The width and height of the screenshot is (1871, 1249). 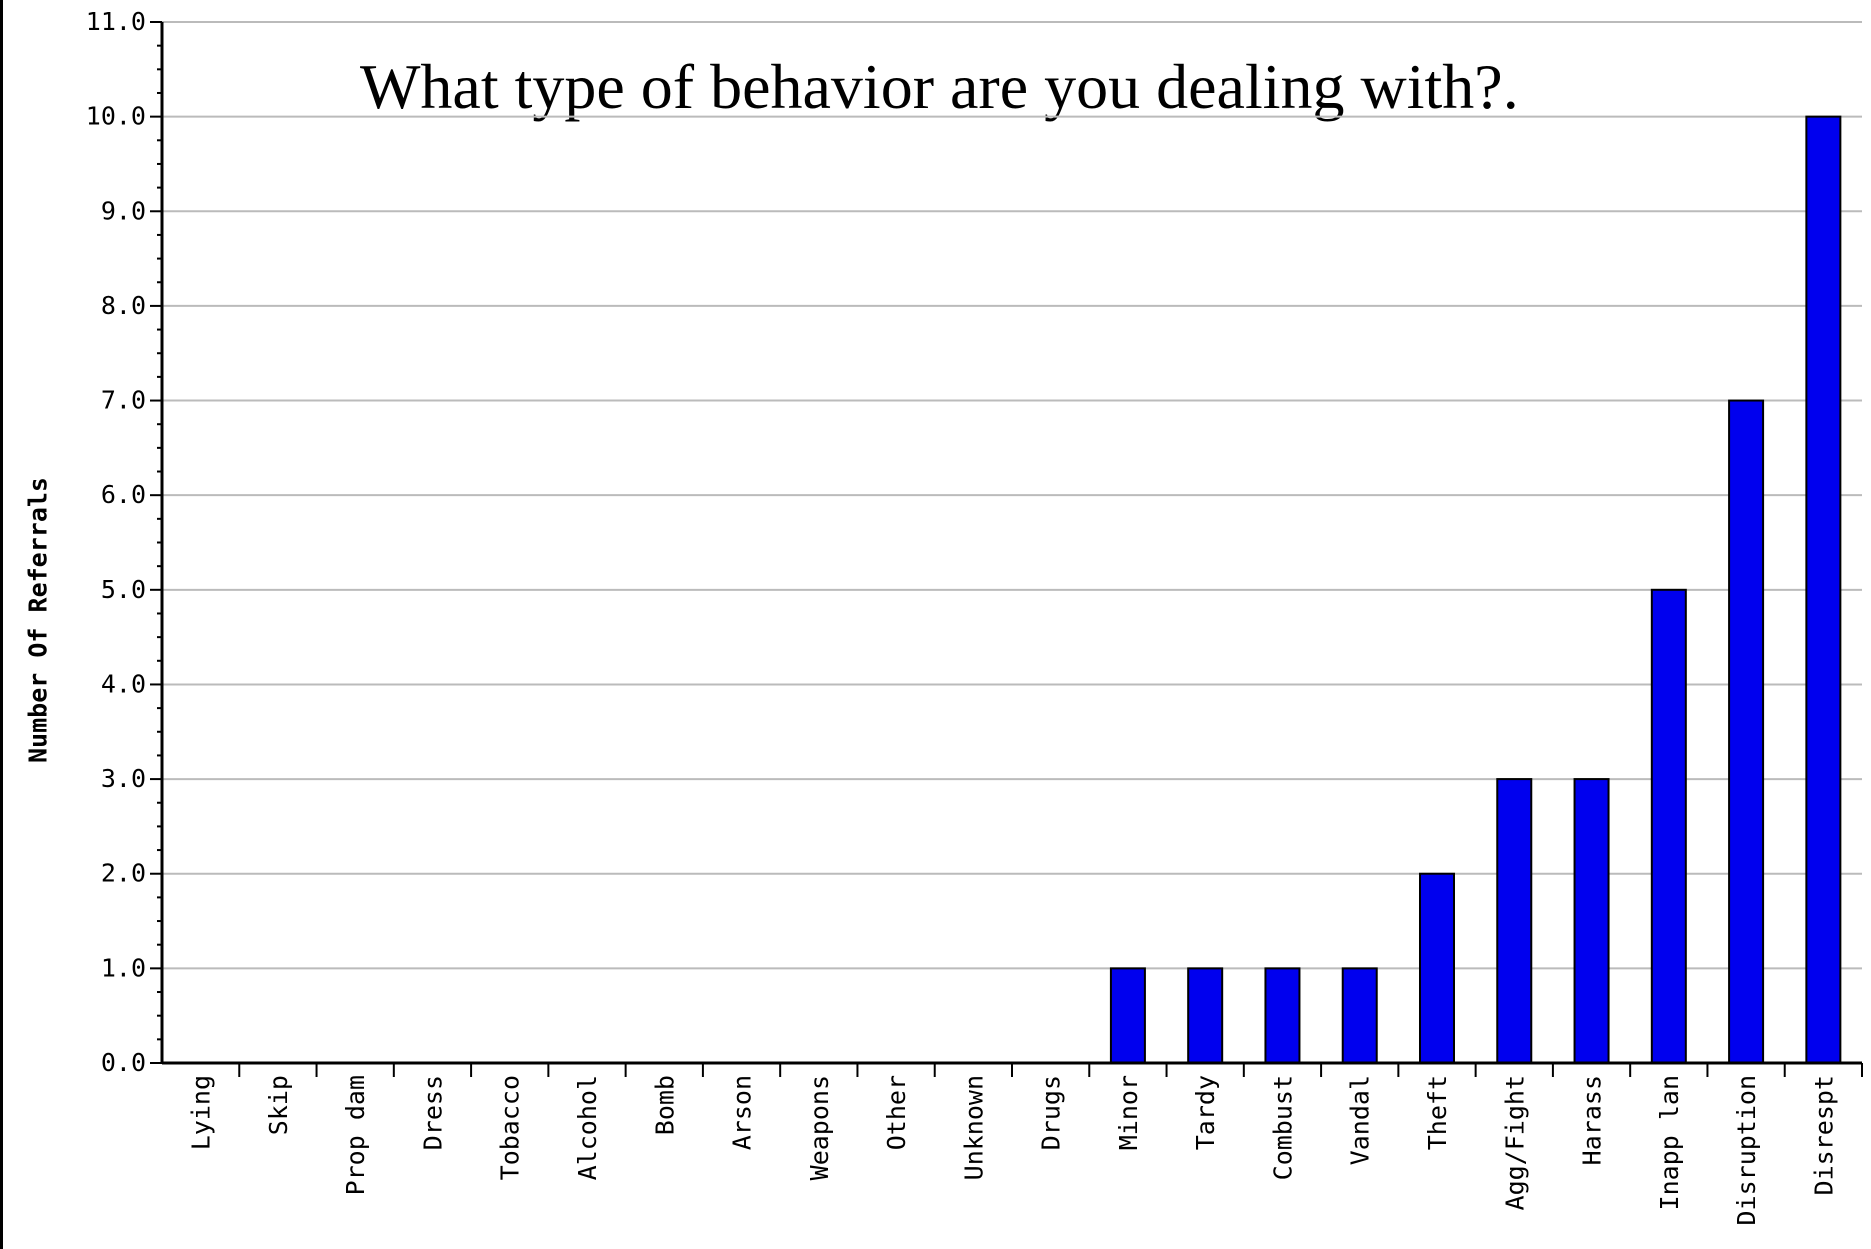 What do you see at coordinates (664, 1105) in the screenshot?
I see `x-tick-label: Bomb` at bounding box center [664, 1105].